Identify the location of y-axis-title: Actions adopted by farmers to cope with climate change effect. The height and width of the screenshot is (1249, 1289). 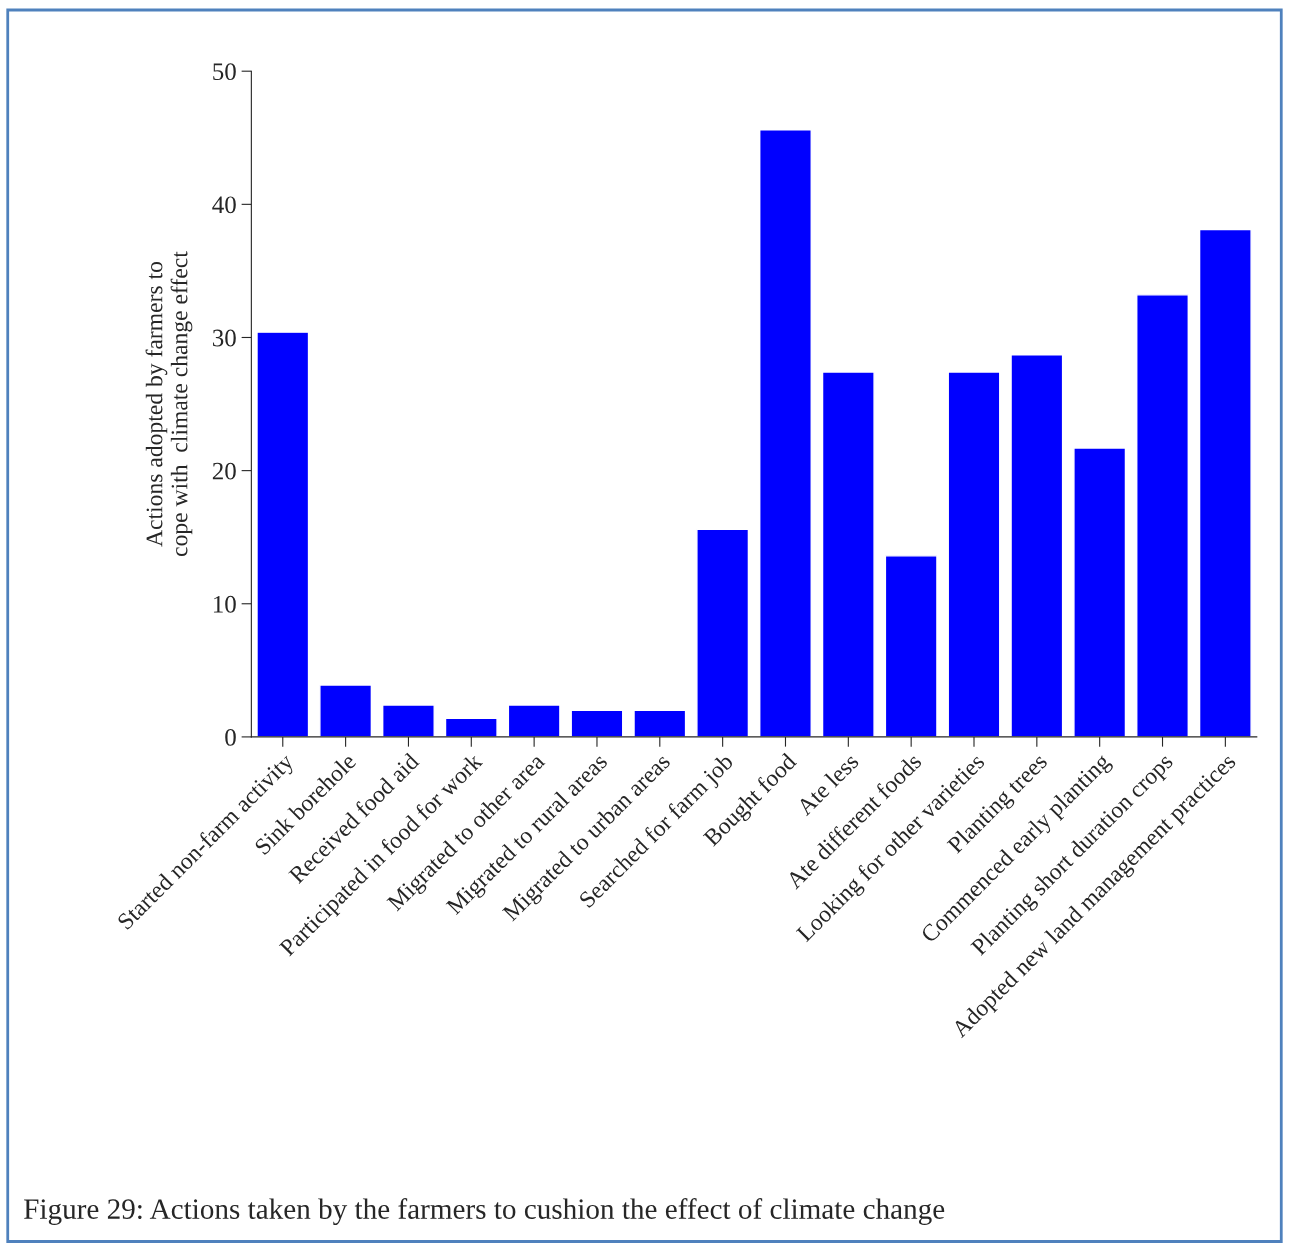
(169, 404).